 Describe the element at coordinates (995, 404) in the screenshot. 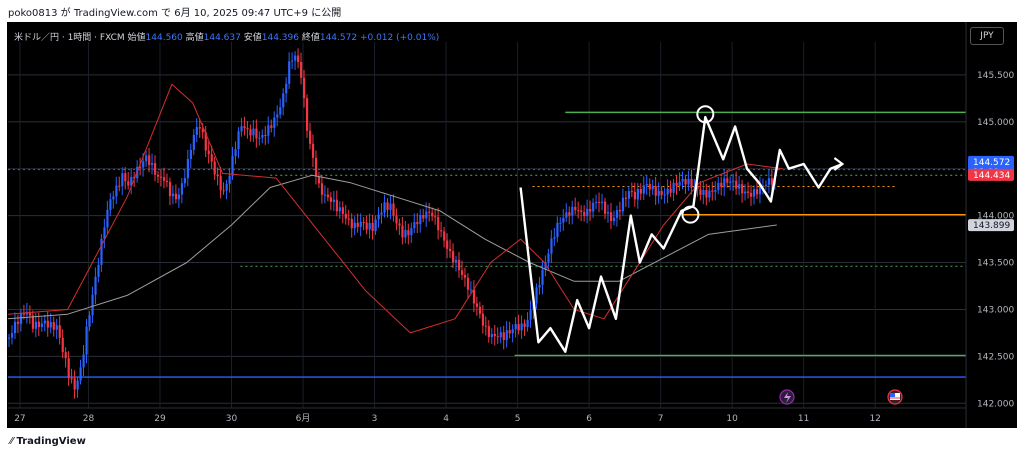

I see `price-tick-label: 142.000` at that location.